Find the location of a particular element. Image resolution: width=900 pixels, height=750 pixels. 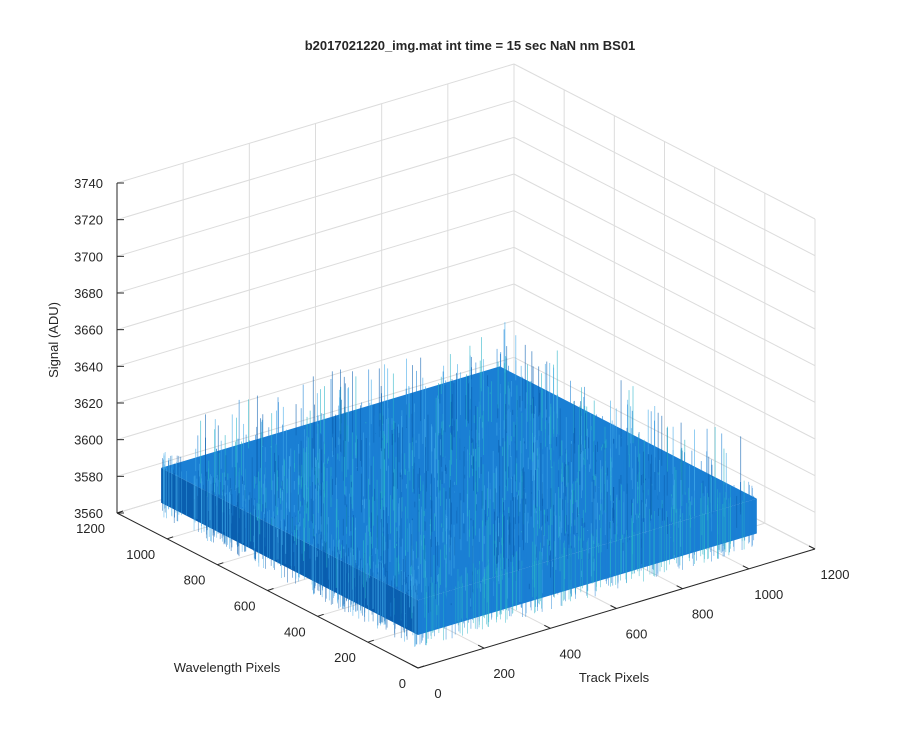

z-tick-label: 3620 is located at coordinates (88, 403).